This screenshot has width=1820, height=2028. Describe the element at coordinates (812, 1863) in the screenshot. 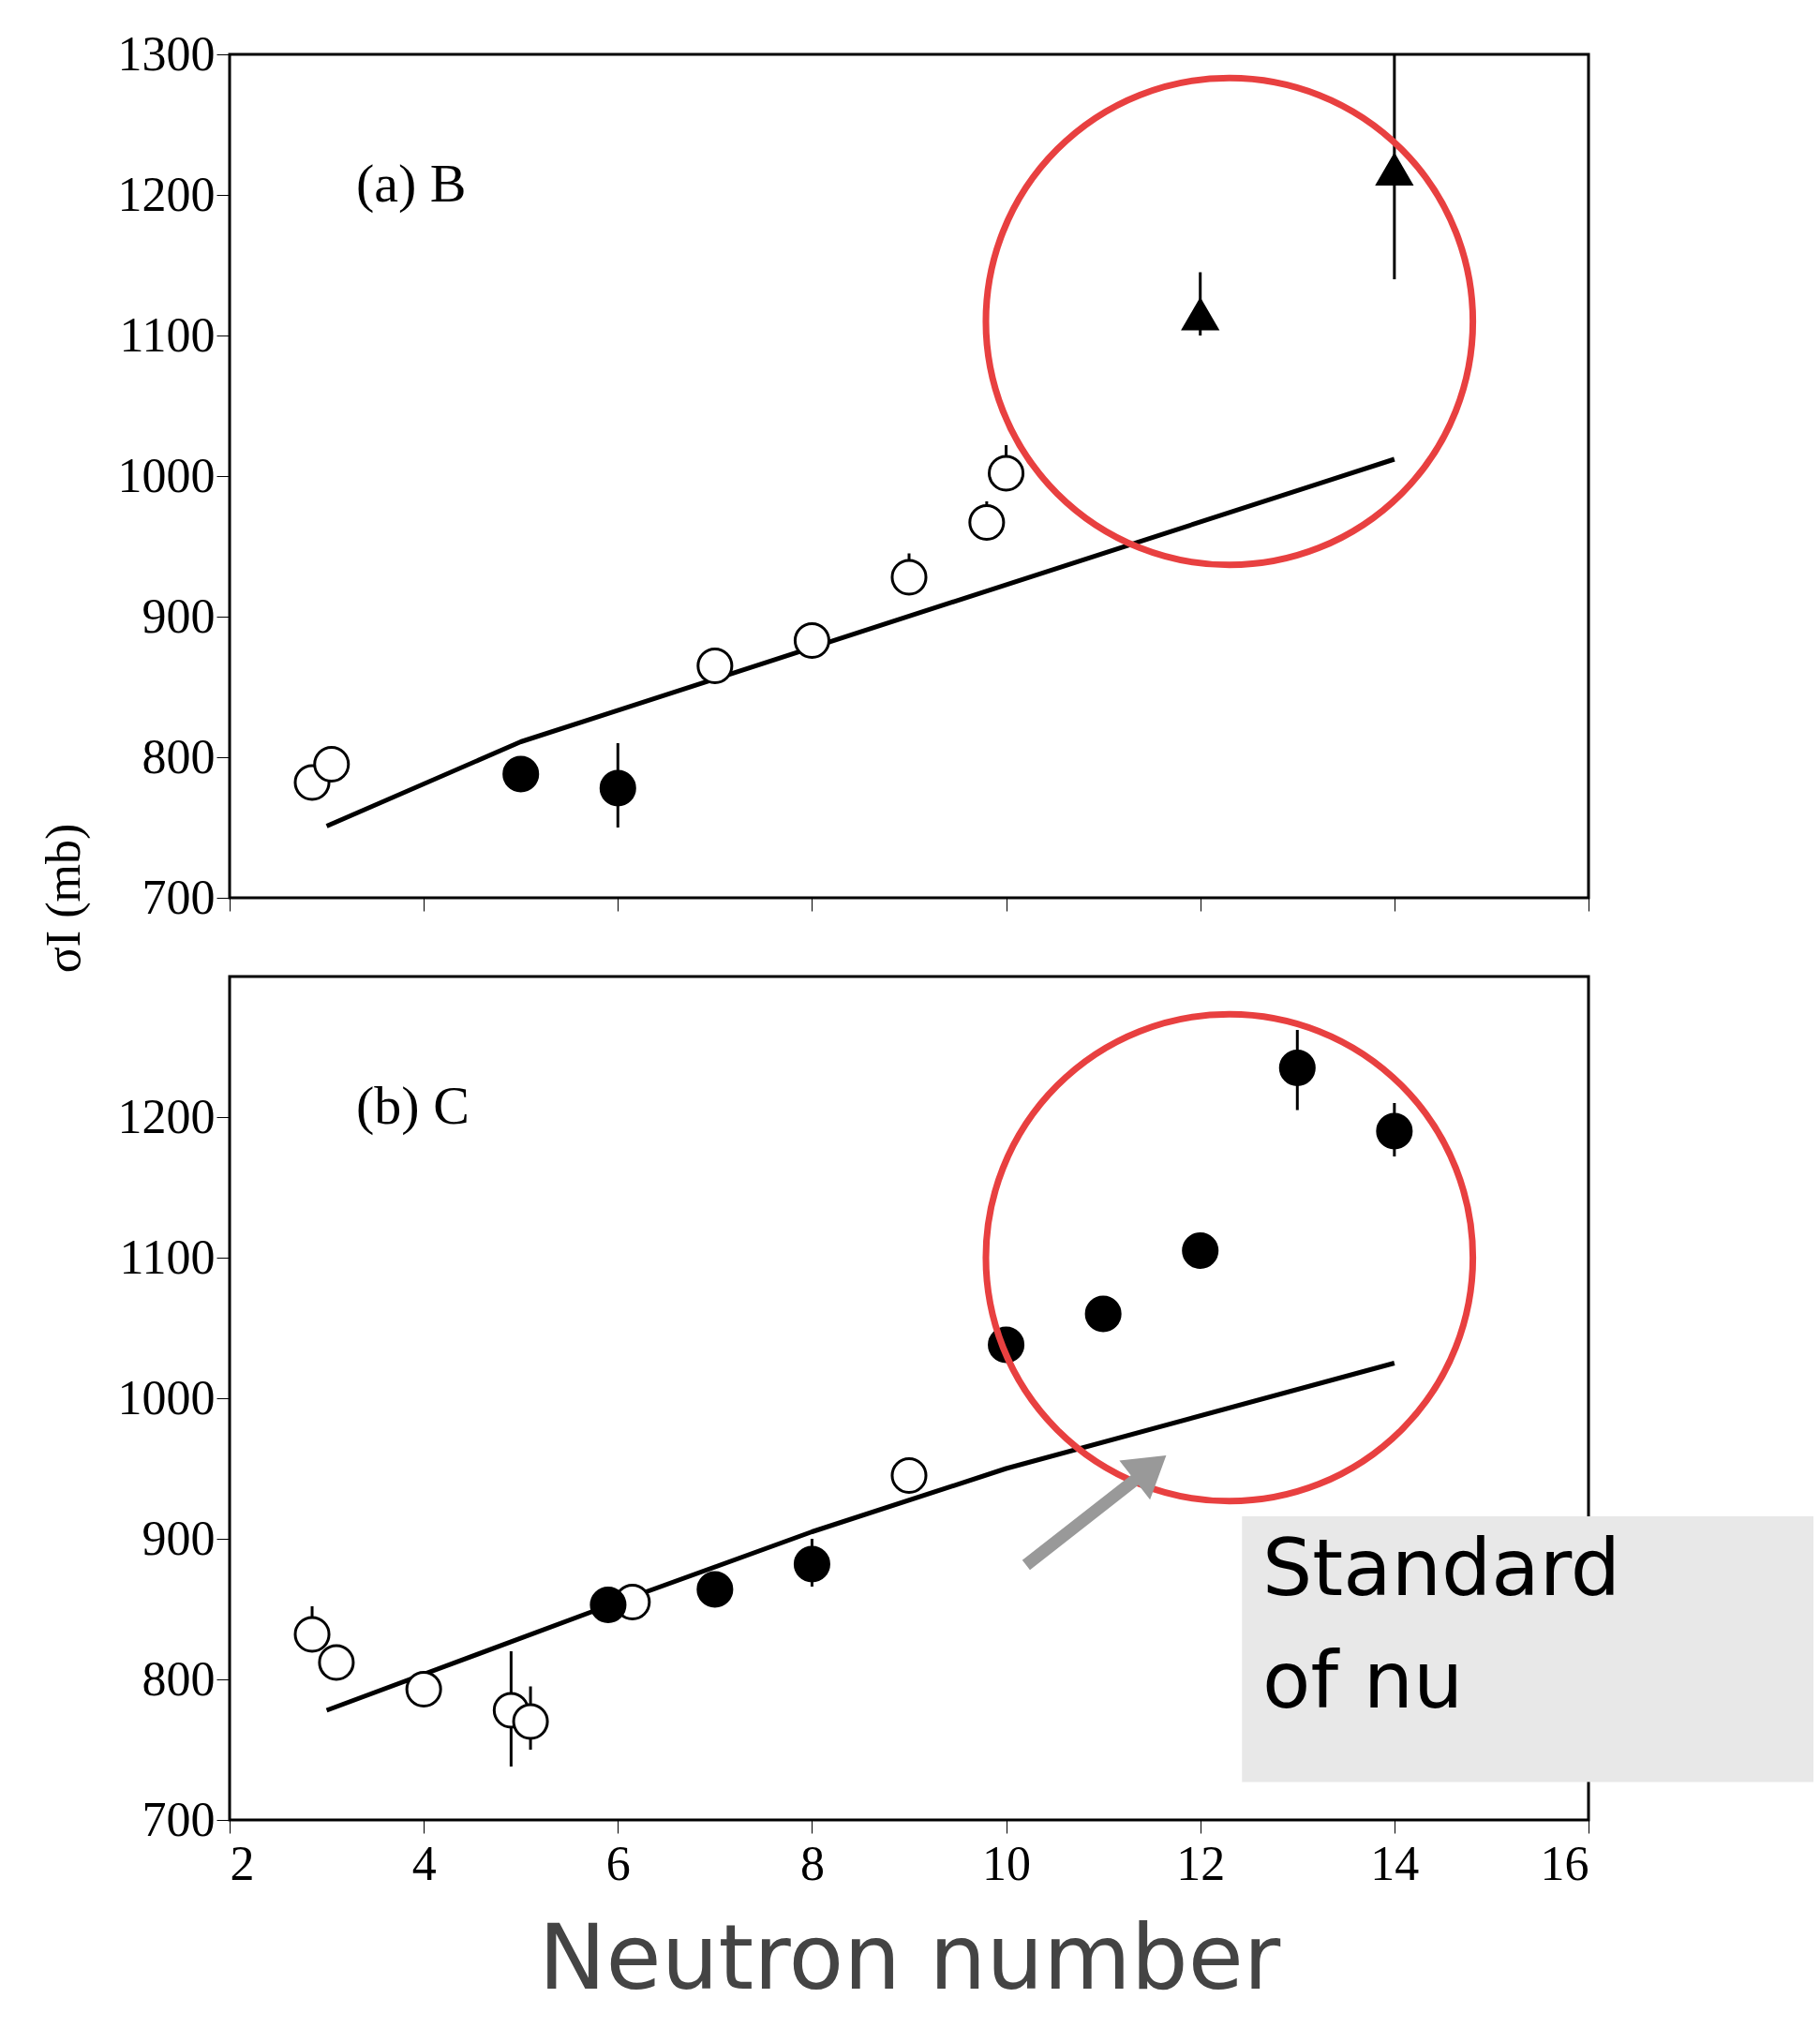

I see `x-tick-label: 8` at that location.